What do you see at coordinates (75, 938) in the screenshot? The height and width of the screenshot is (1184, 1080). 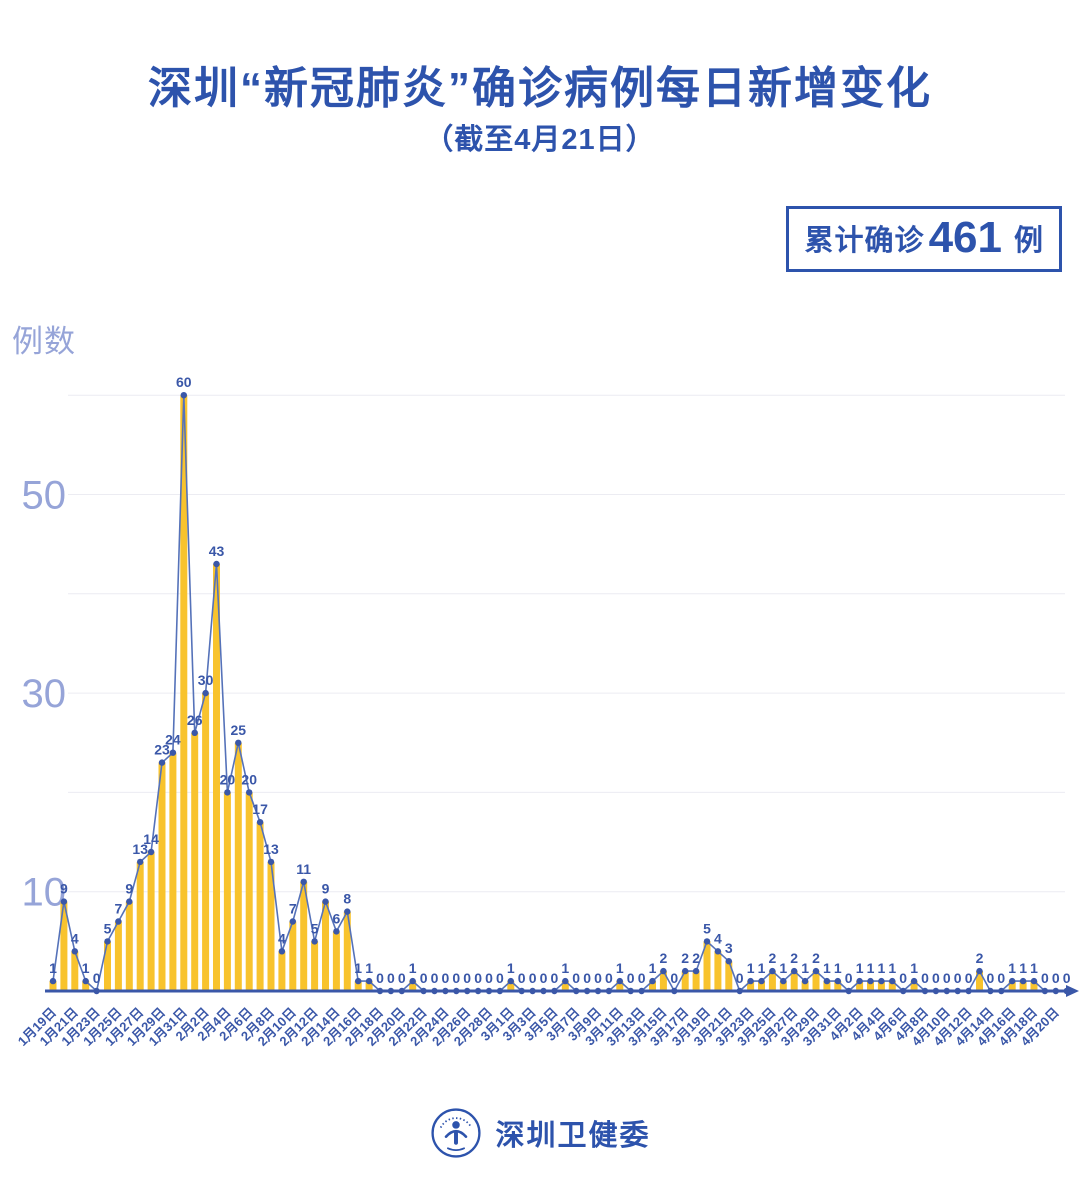 I see `value-label: 4` at bounding box center [75, 938].